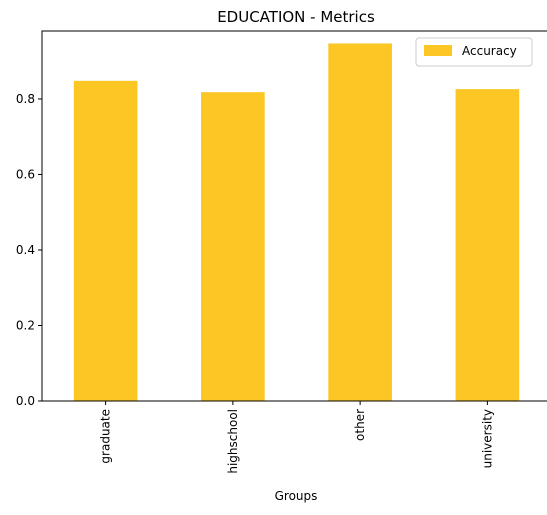 The height and width of the screenshot is (515, 547). Describe the element at coordinates (25, 401) in the screenshot. I see `y-tick-label: 0.0` at that location.